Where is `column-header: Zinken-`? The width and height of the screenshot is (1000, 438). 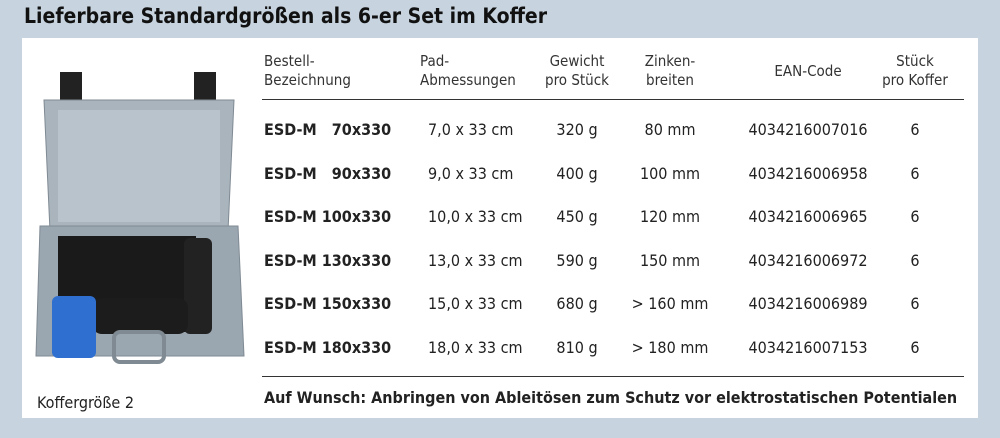 column-header: Zinken- is located at coordinates (670, 61).